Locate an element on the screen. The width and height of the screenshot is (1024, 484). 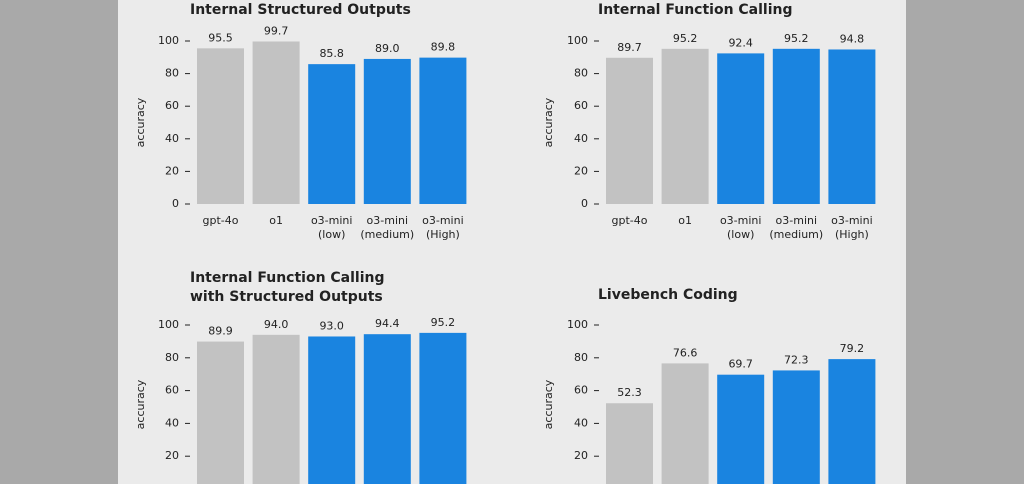
chart-title: Livebench Coding is located at coordinates (668, 295).